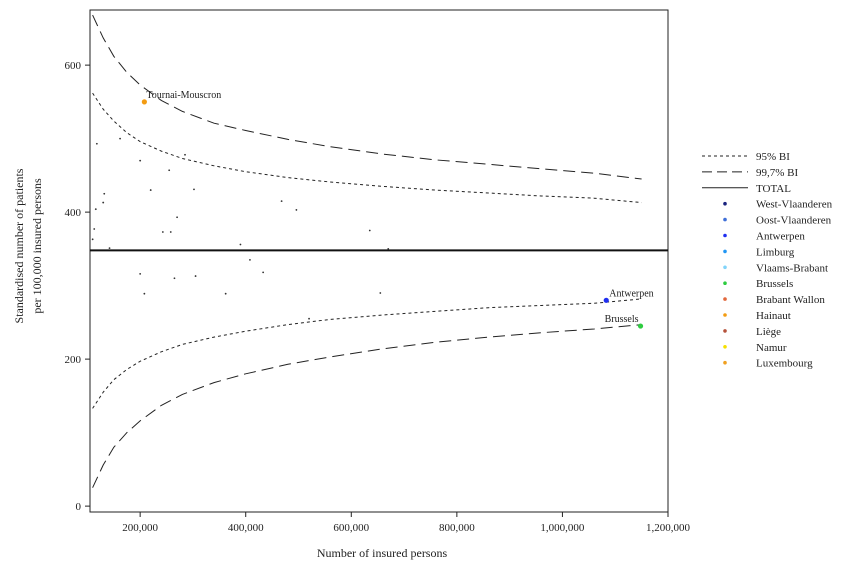  What do you see at coordinates (775, 252) in the screenshot?
I see `legend-label: Limburg` at bounding box center [775, 252].